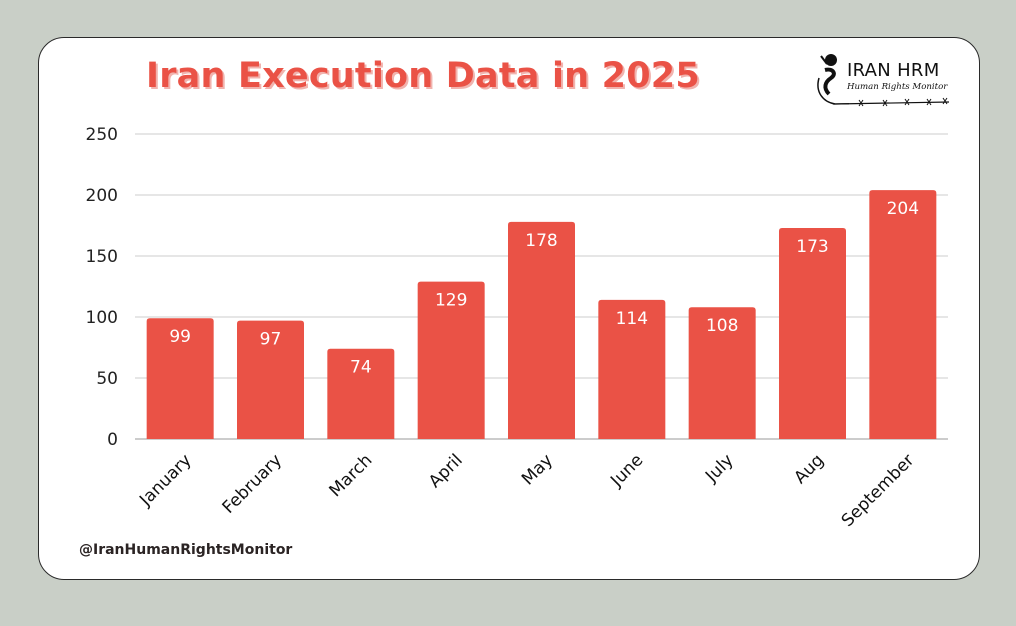 The height and width of the screenshot is (626, 1016). What do you see at coordinates (102, 318) in the screenshot?
I see `y-tick-label: 100` at bounding box center [102, 318].